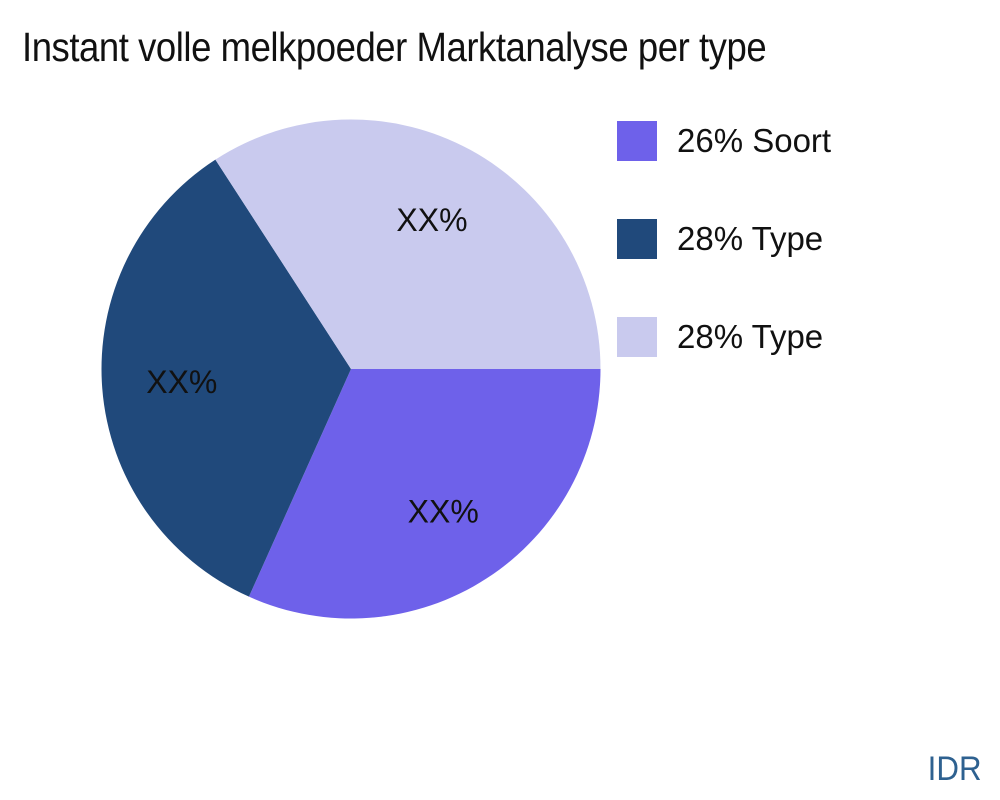 This screenshot has height=800, width=1000. What do you see at coordinates (955, 769) in the screenshot?
I see `currency-watermark: IDR` at bounding box center [955, 769].